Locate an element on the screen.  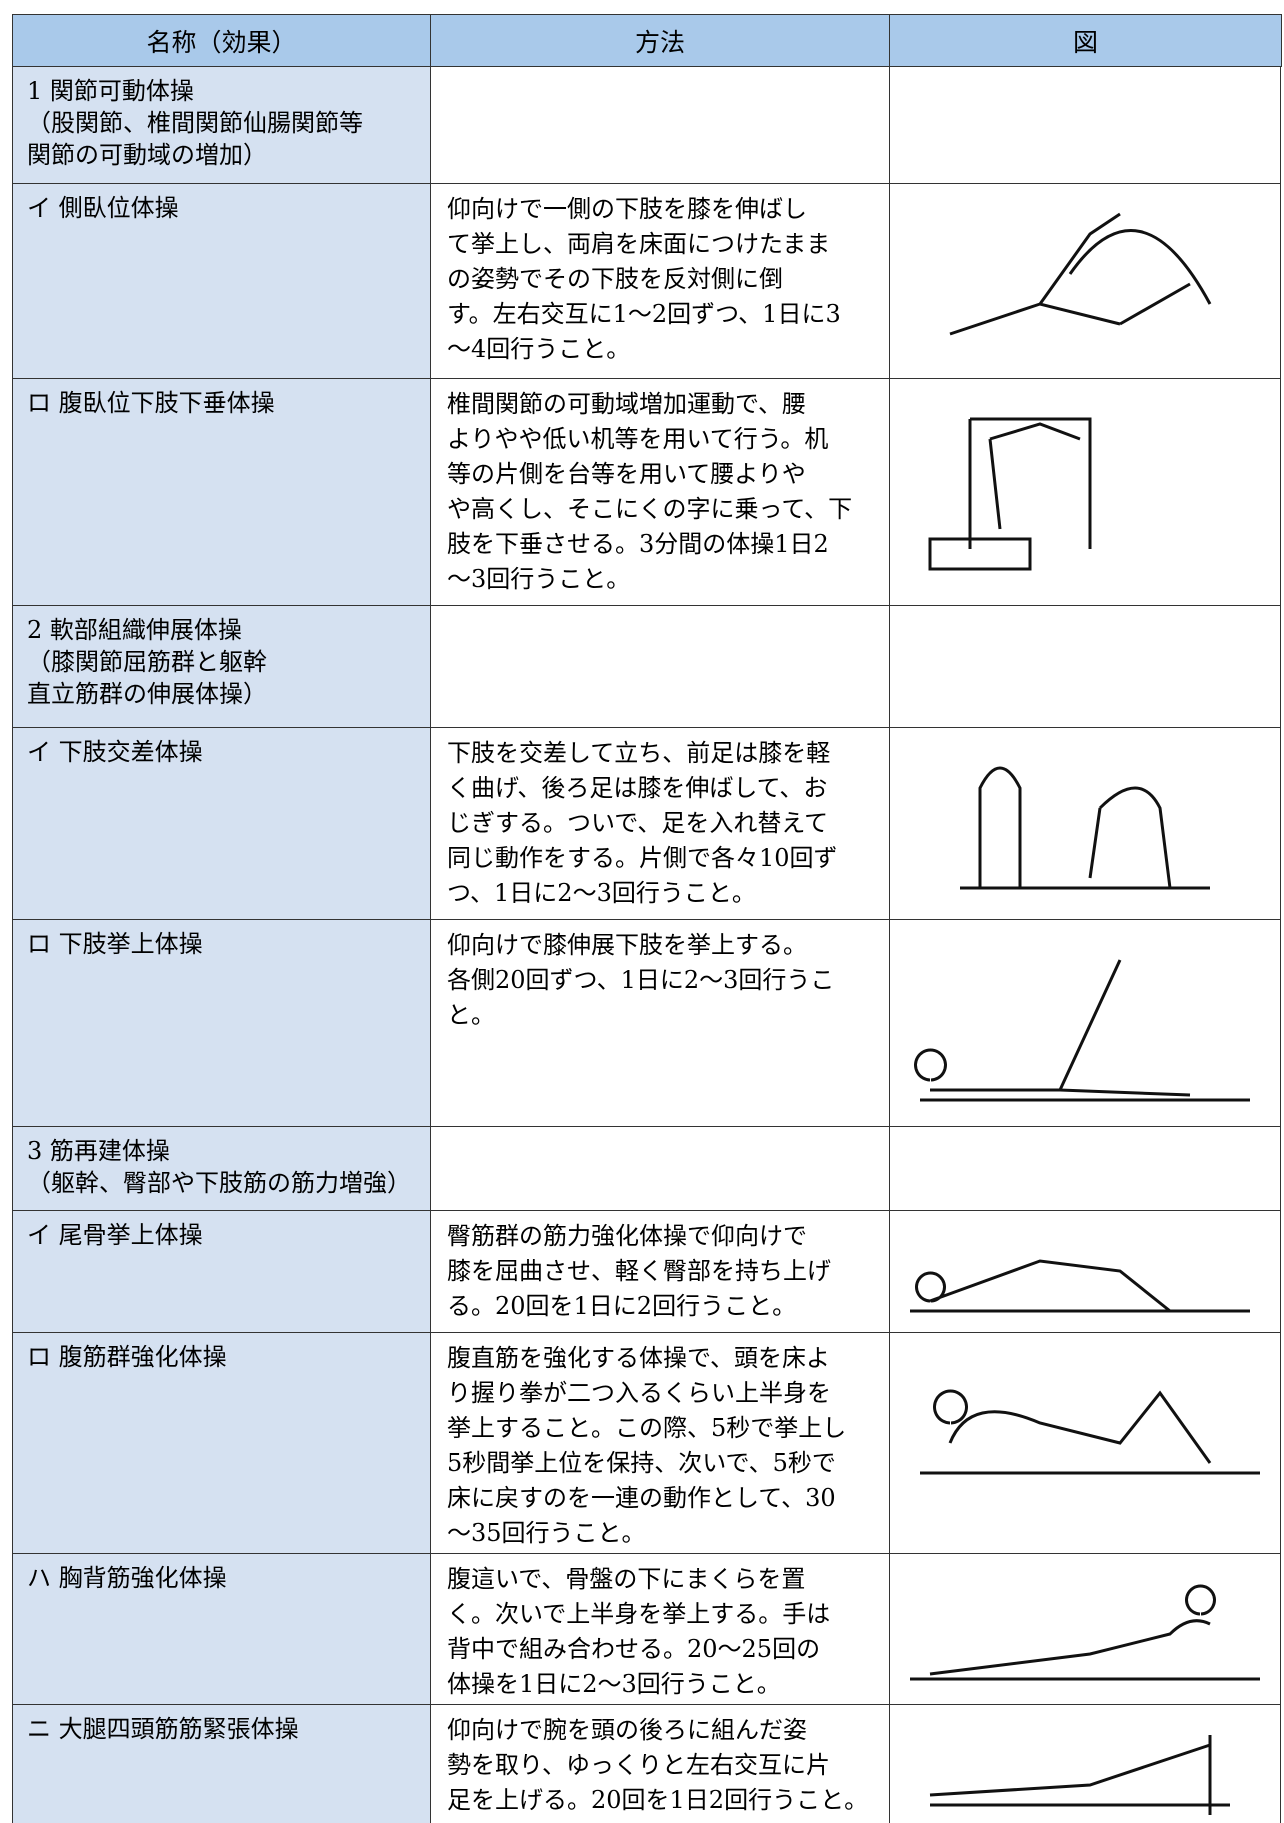
text-line: く曲げ、後ろ足は膝を伸ばして、お is located at coordinates (637, 788).